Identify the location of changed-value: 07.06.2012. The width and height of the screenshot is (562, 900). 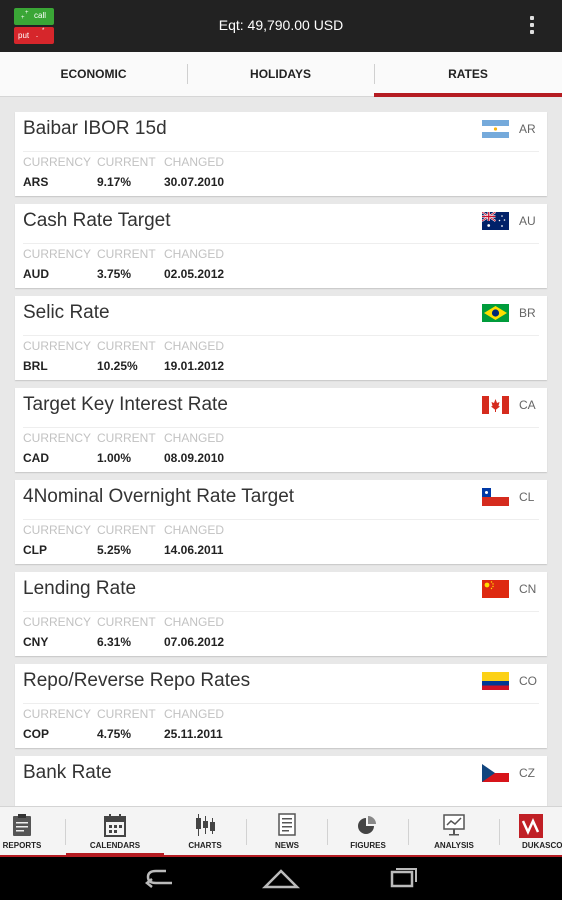
(194, 642).